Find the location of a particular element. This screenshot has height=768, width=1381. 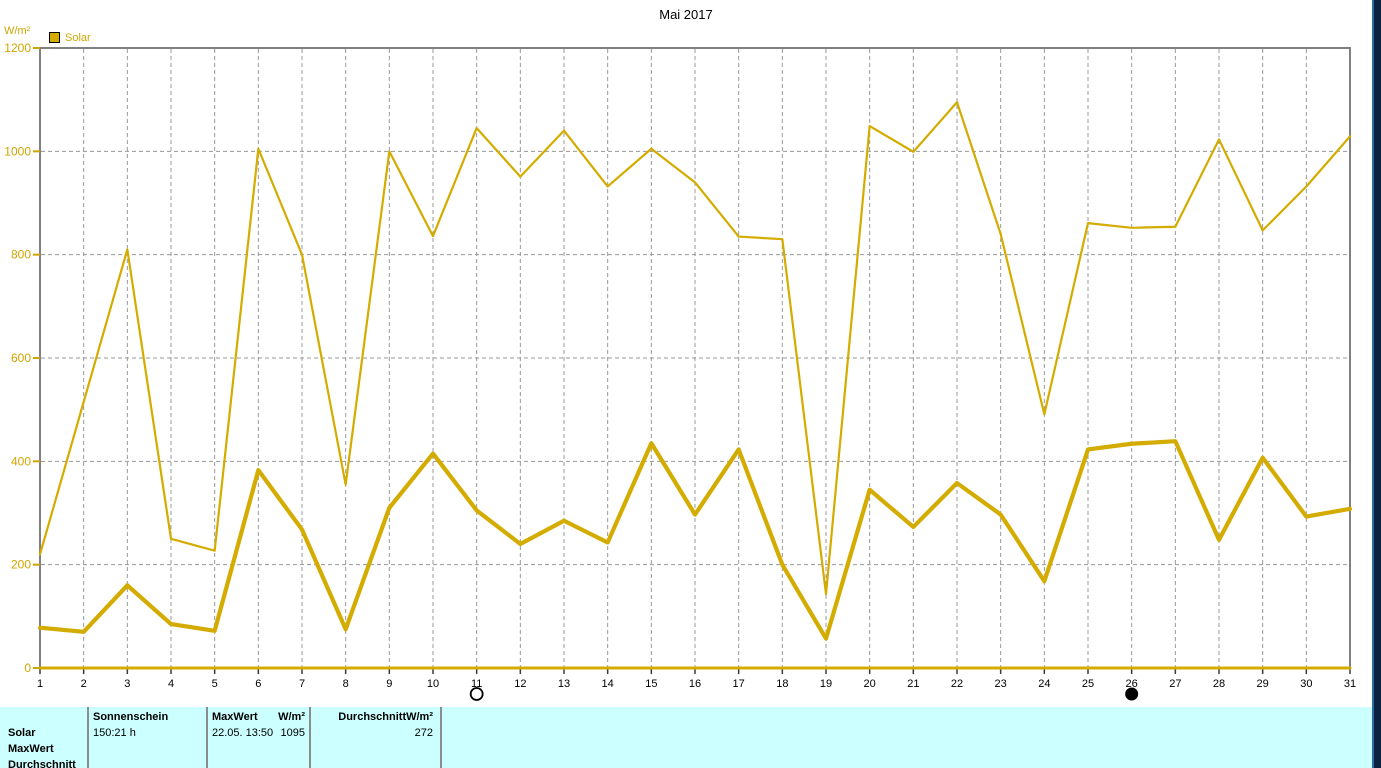

x-axis-day-label: 8 is located at coordinates (346, 684).